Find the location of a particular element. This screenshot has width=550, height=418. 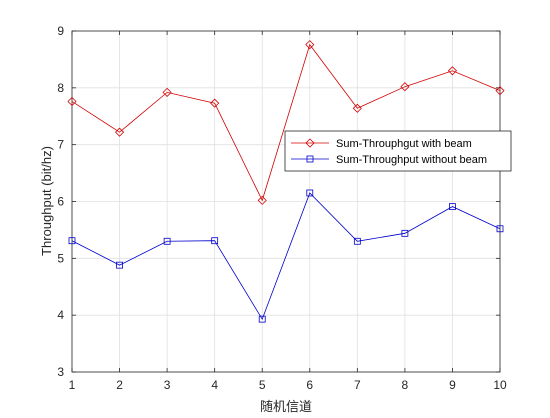

x-tick-label: 9 is located at coordinates (452, 385).